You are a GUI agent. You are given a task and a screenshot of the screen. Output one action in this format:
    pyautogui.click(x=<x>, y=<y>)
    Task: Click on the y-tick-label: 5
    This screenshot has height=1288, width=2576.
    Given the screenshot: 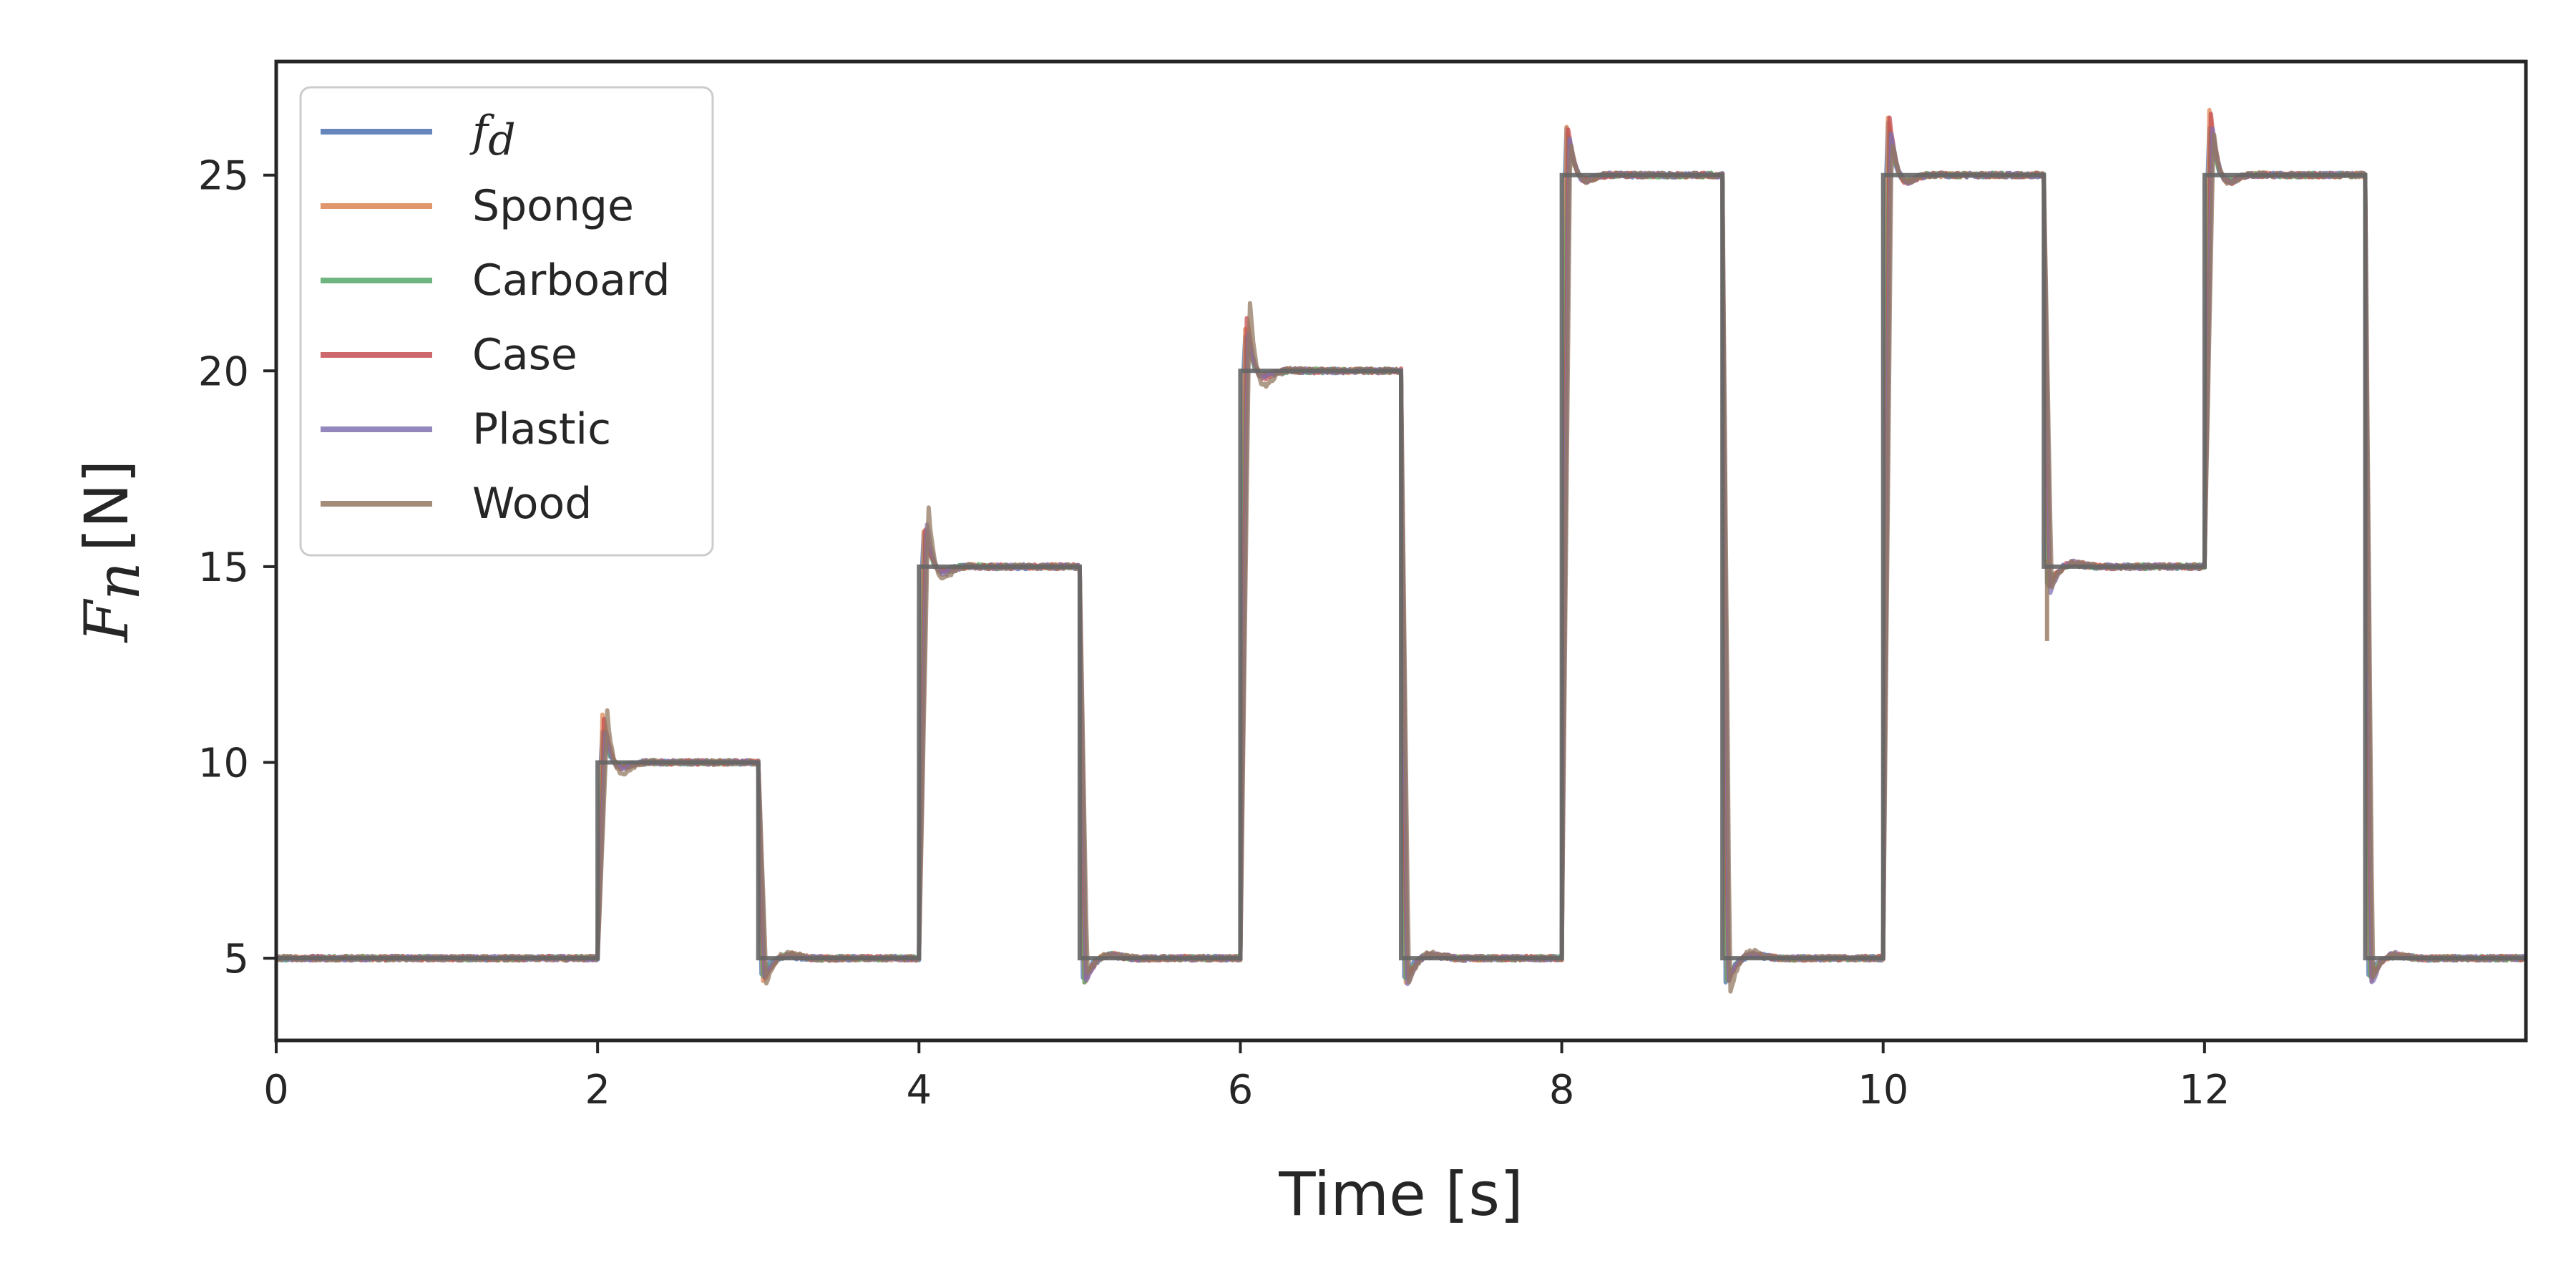 What is the action you would take?
    pyautogui.click(x=236, y=959)
    